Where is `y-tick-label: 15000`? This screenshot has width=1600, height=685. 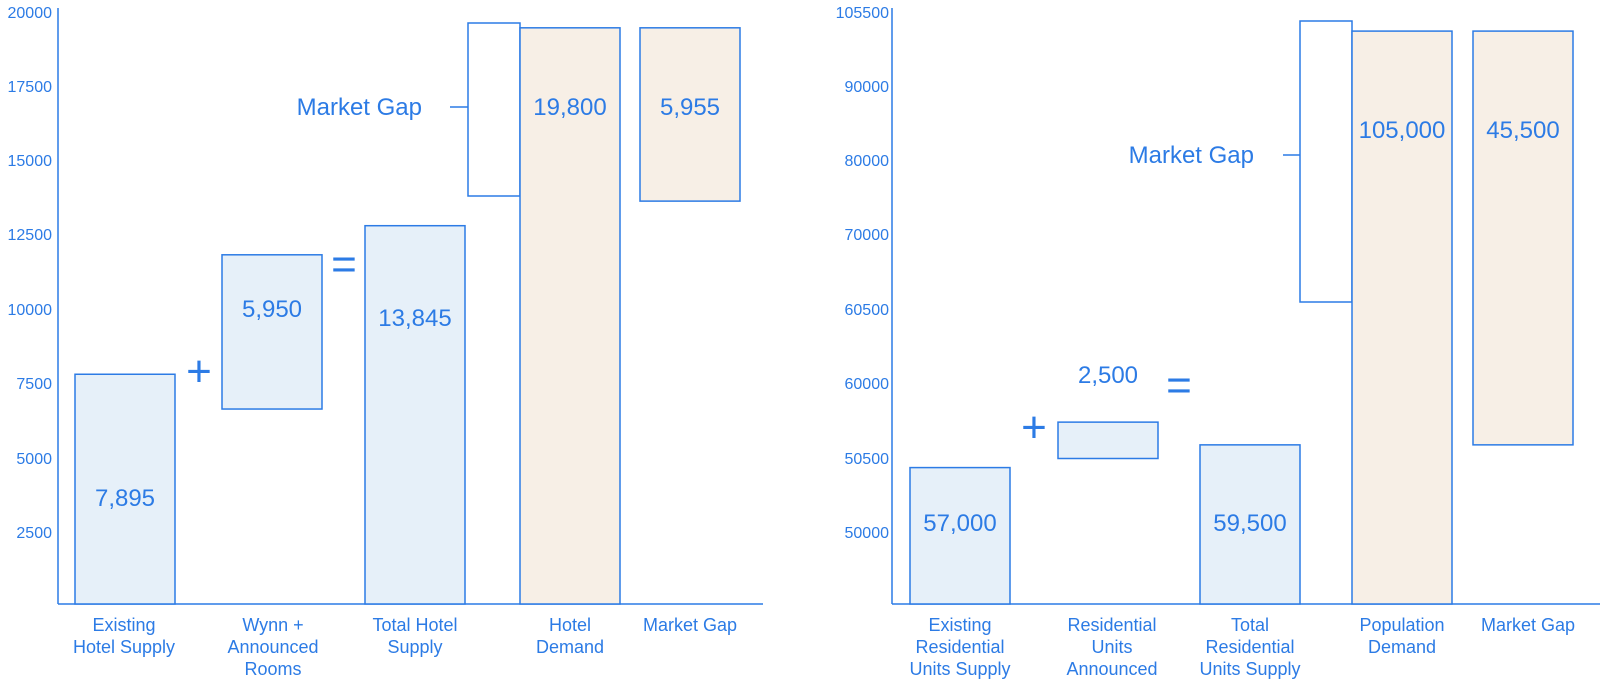
y-tick-label: 15000 is located at coordinates (30, 161).